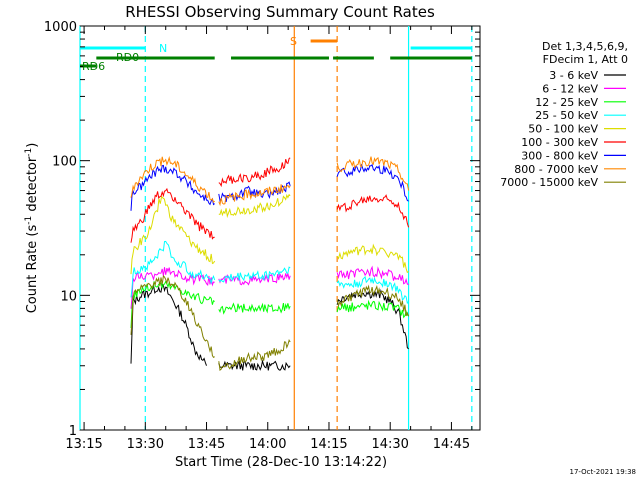 This screenshot has height=480, width=640. What do you see at coordinates (267, 444) in the screenshot?
I see `x-tick-label: 14:00` at bounding box center [267, 444].